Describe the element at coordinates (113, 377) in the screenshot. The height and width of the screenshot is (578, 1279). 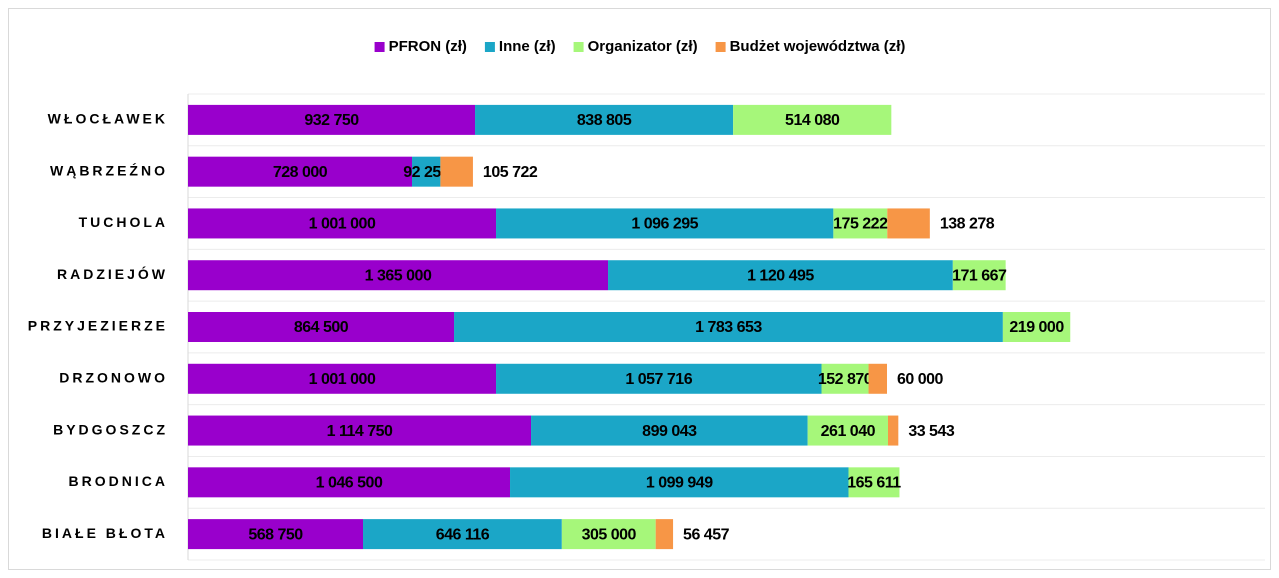
I see `y-tick-label: DRZONOWO` at that location.